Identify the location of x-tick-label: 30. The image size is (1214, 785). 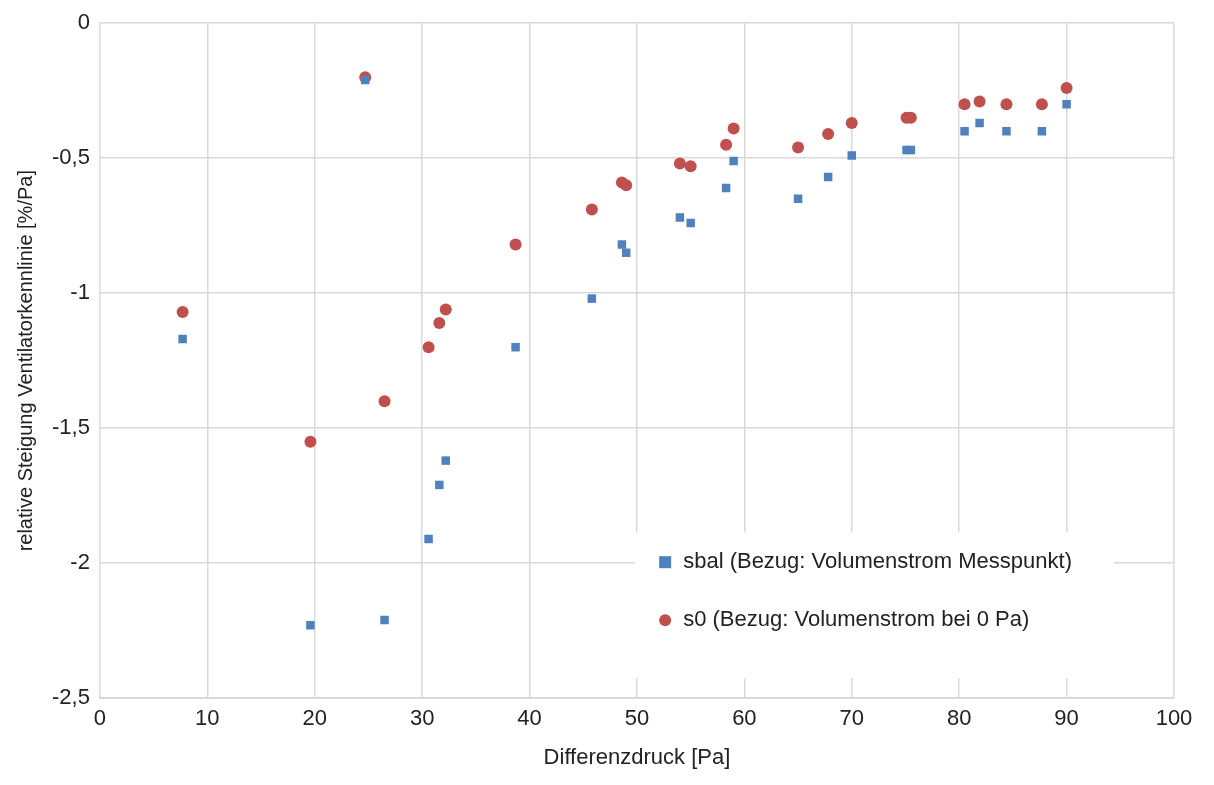
(422, 718).